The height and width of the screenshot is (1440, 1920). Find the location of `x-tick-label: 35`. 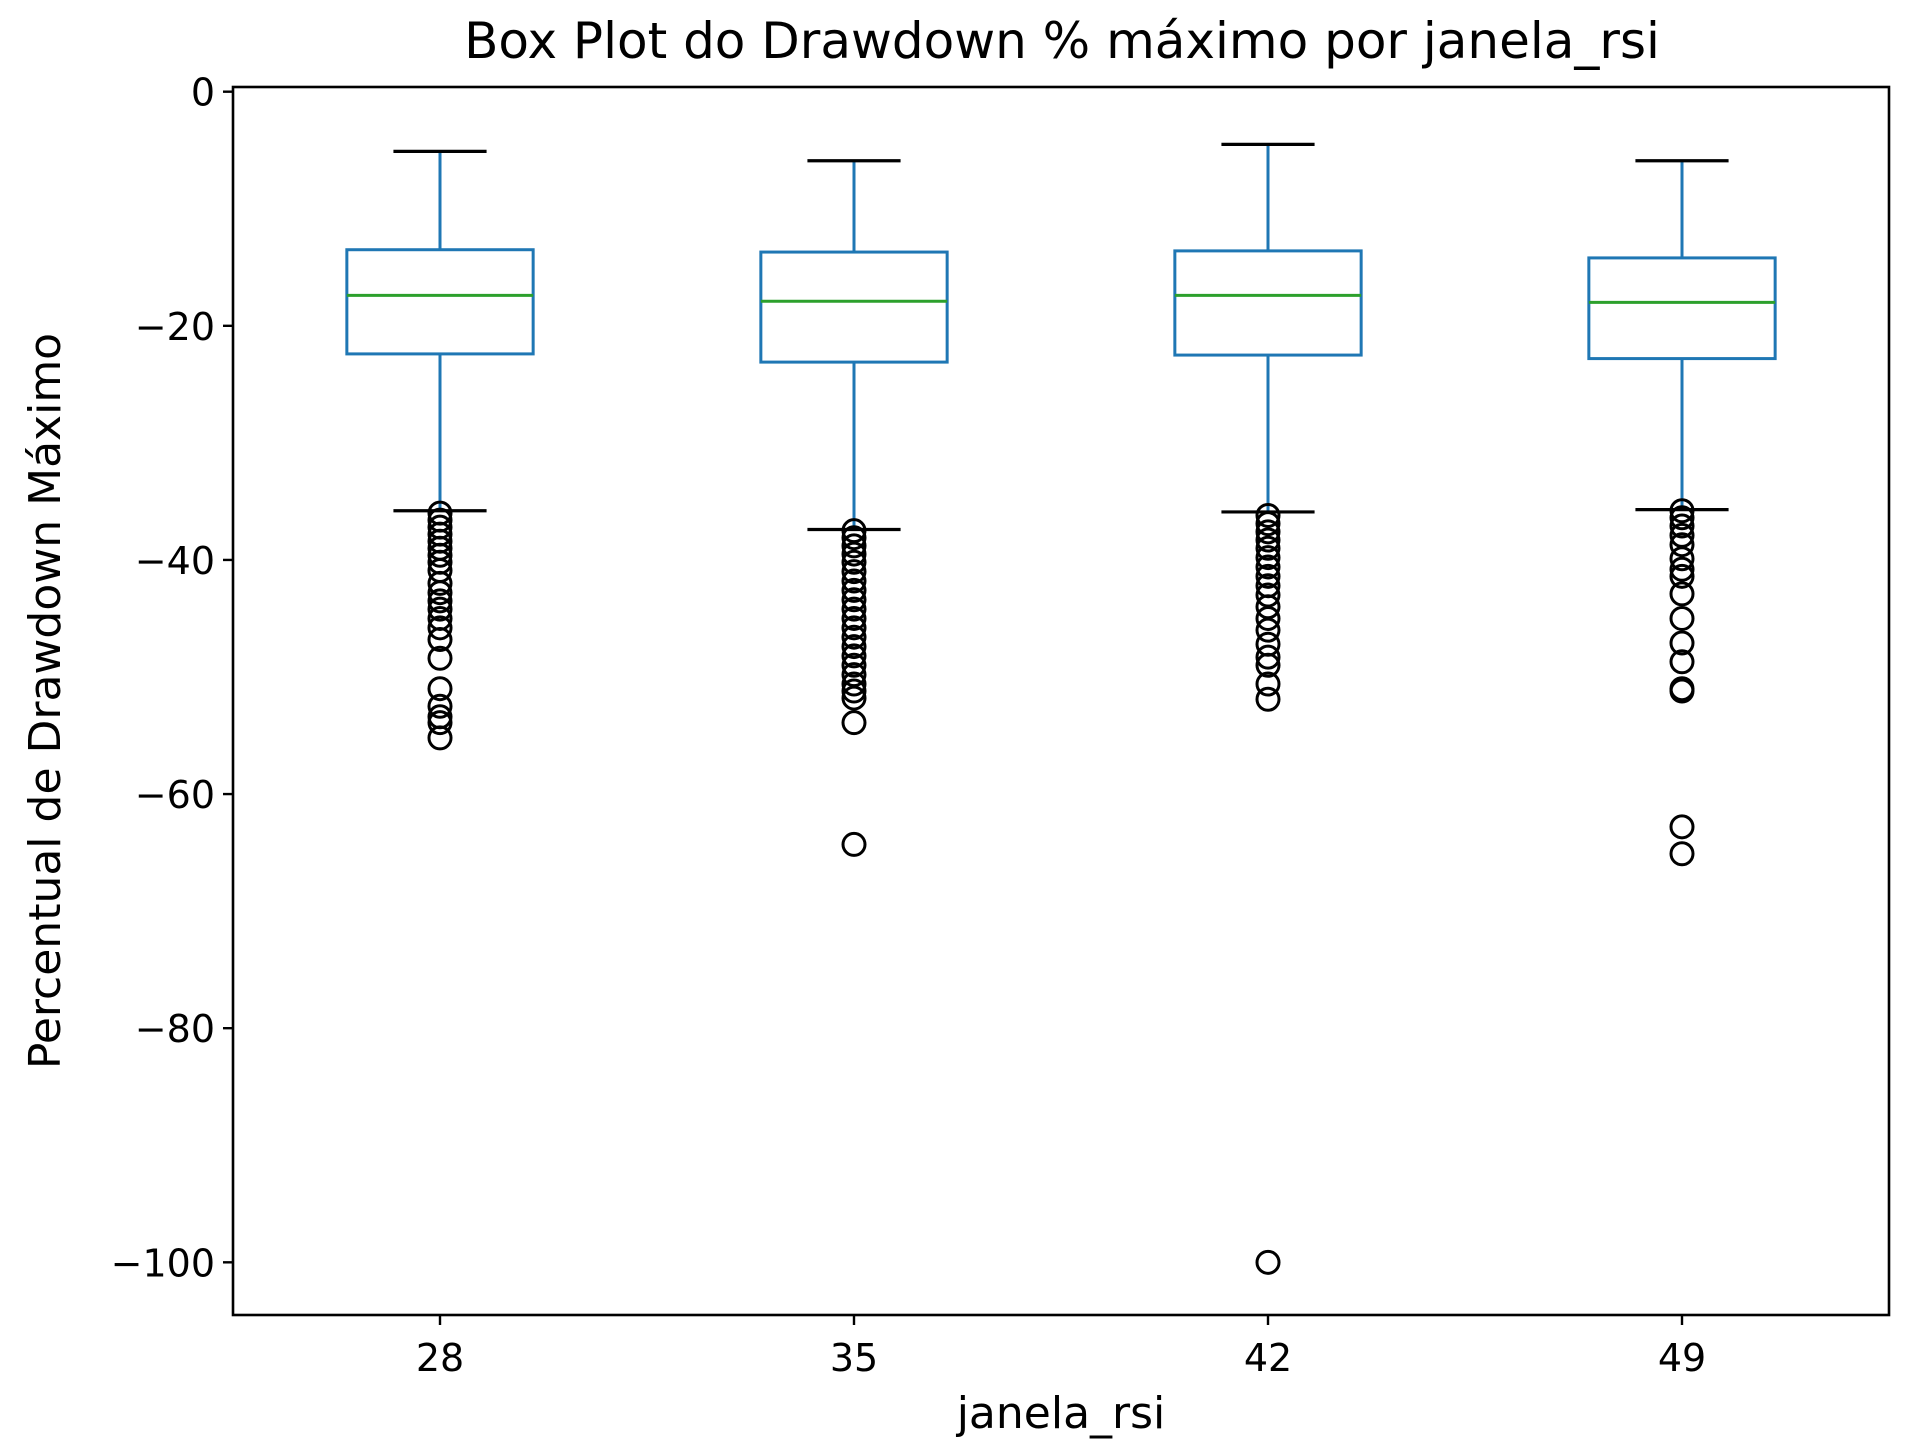

x-tick-label: 35 is located at coordinates (854, 1358).